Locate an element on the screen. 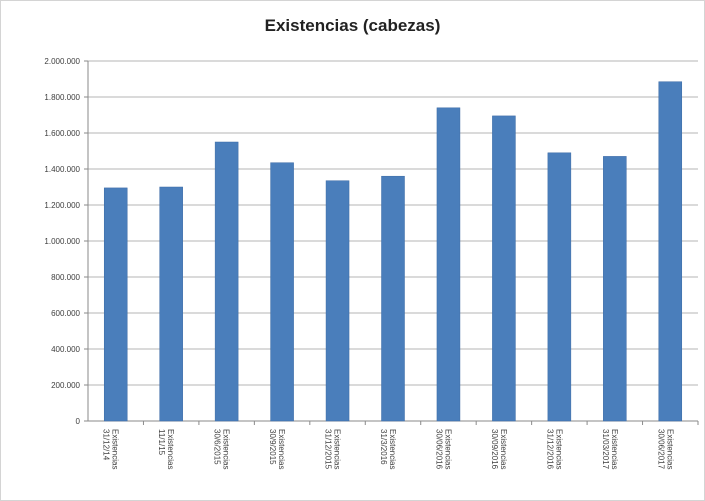  x-tick-label: Existencias30/09/2016 is located at coordinates (499, 449).